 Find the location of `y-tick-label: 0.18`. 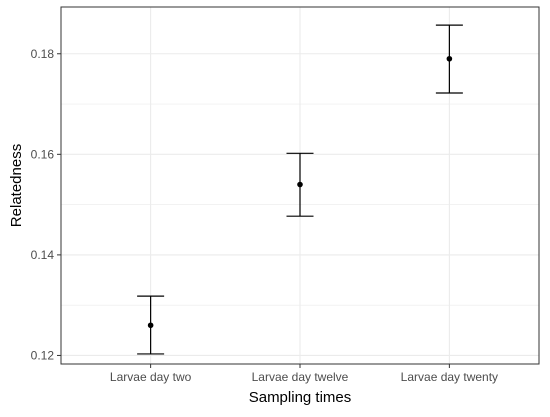

y-tick-label: 0.18 is located at coordinates (43, 54).